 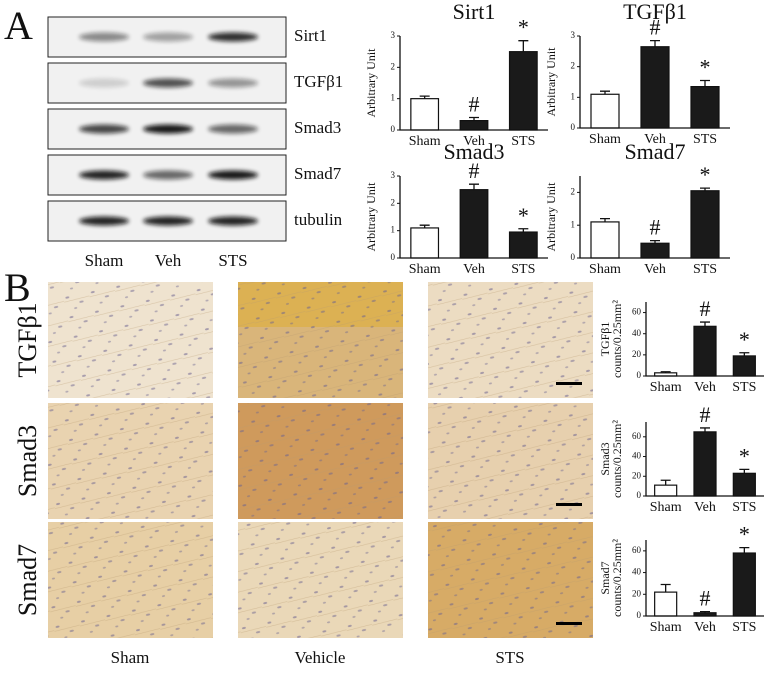 I want to click on chart-title: Sirt1, so click(x=474, y=12).